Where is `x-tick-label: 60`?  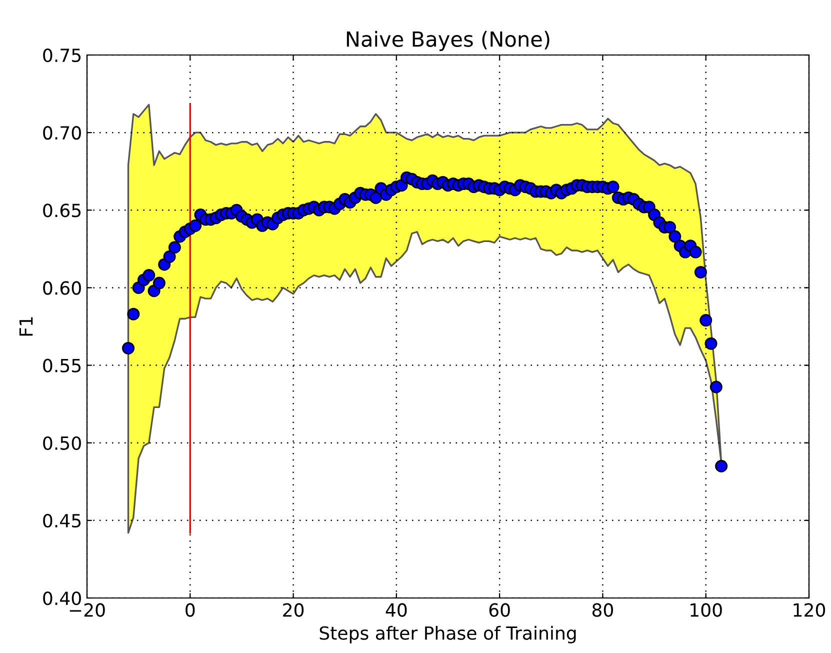 x-tick-label: 60 is located at coordinates (499, 610).